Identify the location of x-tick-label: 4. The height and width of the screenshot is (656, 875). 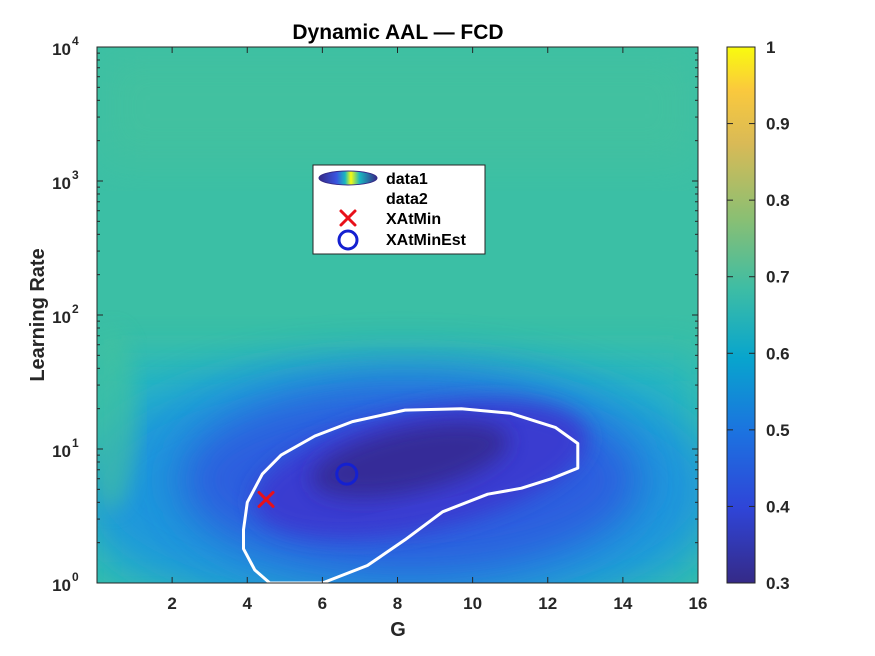
(248, 603).